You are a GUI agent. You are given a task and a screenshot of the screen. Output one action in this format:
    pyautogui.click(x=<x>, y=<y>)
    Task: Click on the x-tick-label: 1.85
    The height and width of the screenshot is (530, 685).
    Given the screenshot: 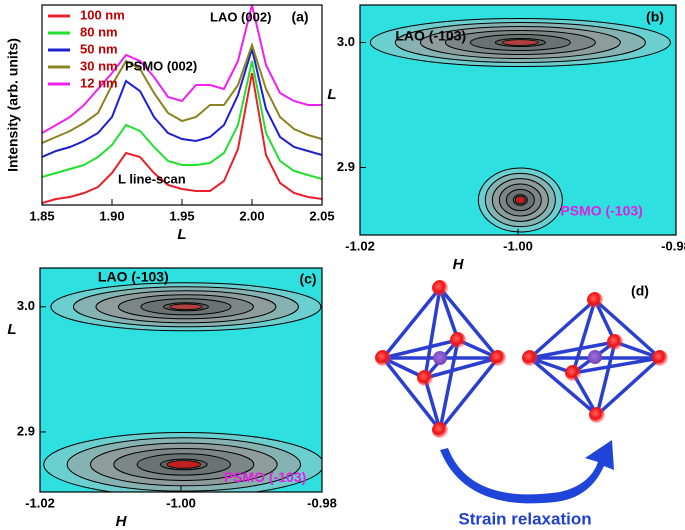 What is the action you would take?
    pyautogui.click(x=41, y=215)
    